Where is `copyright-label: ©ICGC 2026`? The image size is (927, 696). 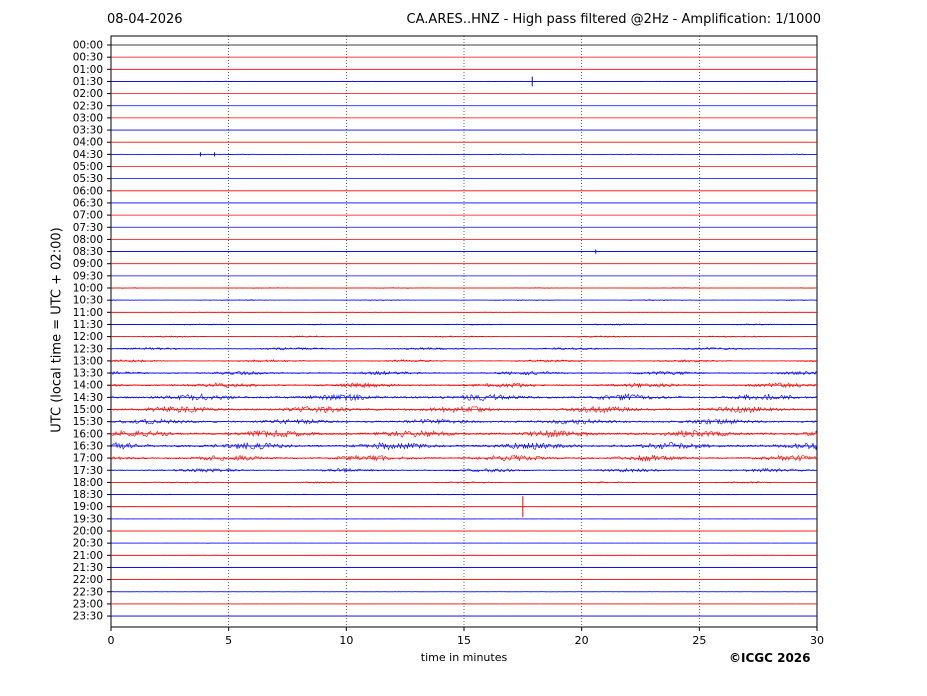 copyright-label: ©ICGC 2026 is located at coordinates (770, 658).